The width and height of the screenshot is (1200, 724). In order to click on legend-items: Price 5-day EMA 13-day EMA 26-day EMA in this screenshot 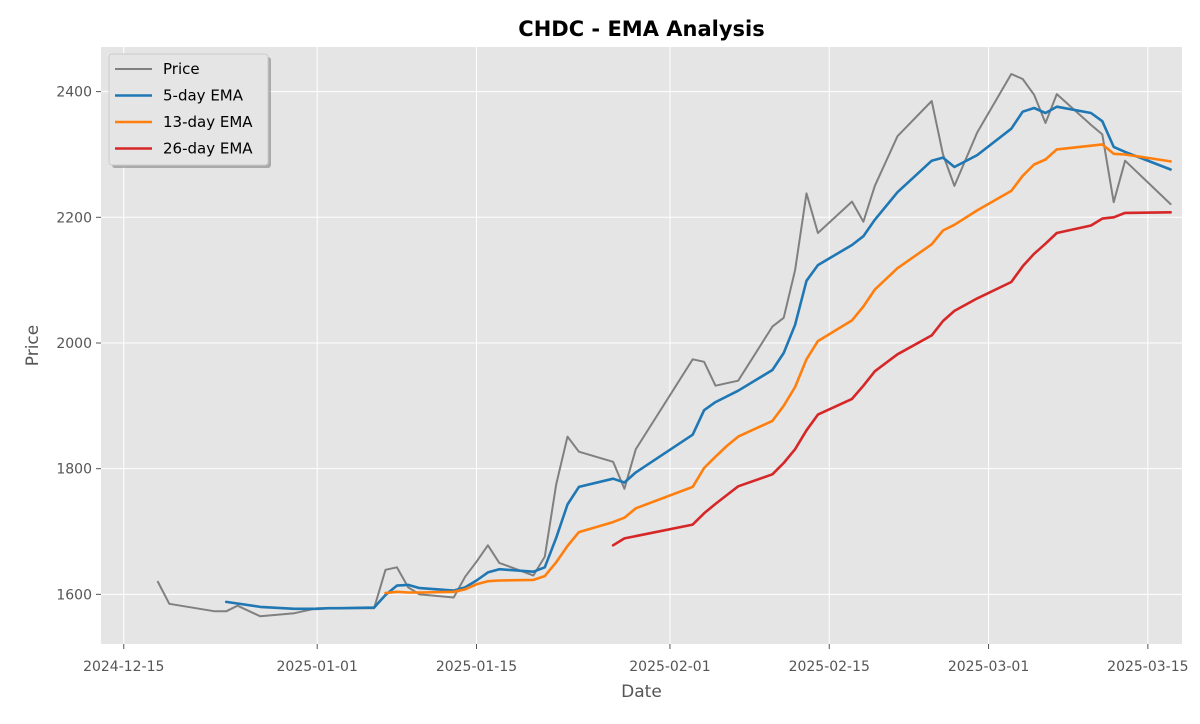, I will do `click(184, 109)`.